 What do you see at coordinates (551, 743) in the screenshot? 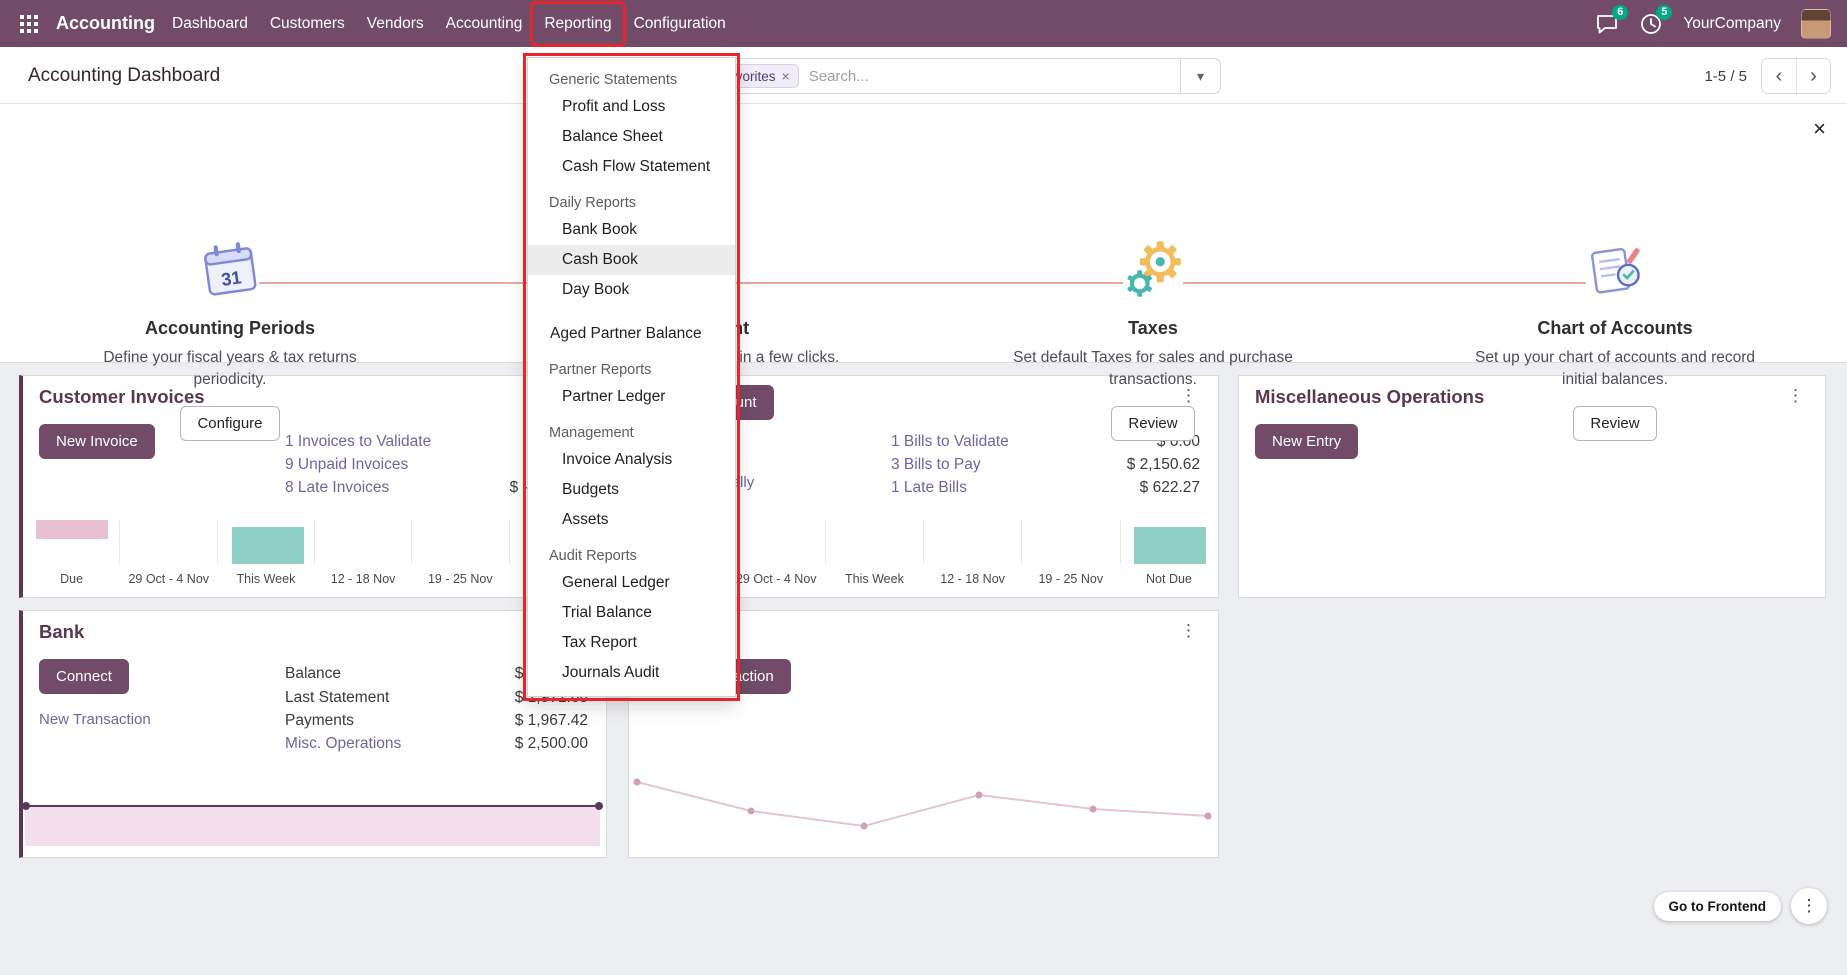
I see `misc-operations-amount: $ 2,500.00` at bounding box center [551, 743].